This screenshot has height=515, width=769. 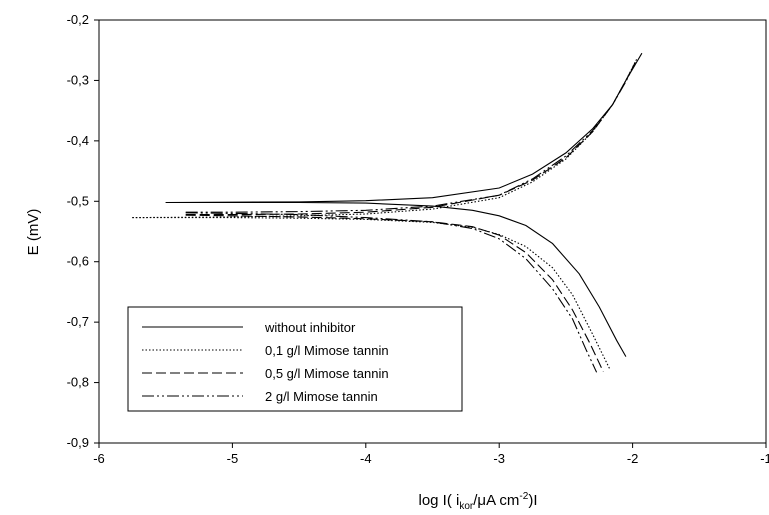 What do you see at coordinates (233, 458) in the screenshot?
I see `x-tick-label: -5` at bounding box center [233, 458].